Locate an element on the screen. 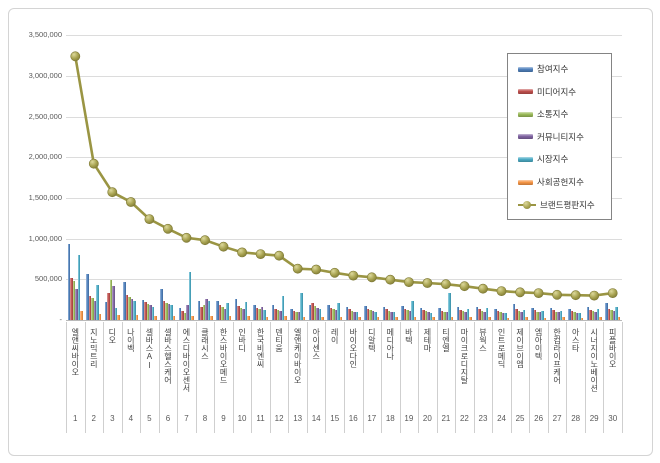 Image resolution: width=660 pixels, height=463 pixels. rank-label: 20 is located at coordinates (427, 418).